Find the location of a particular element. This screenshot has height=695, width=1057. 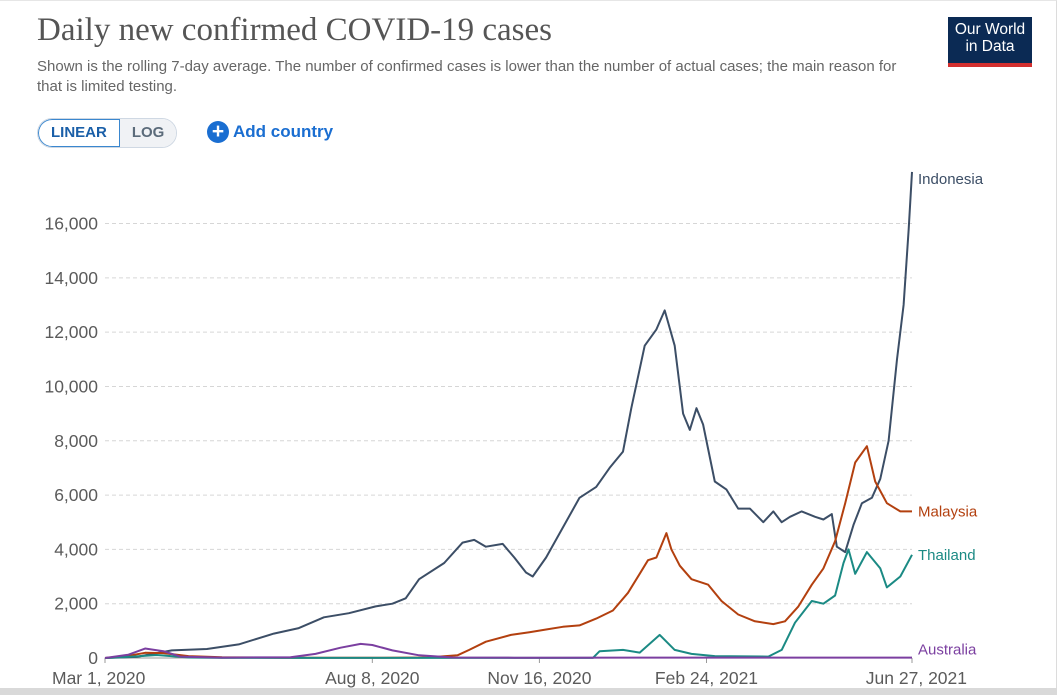

horizontal-scrollbar is located at coordinates (528, 691).